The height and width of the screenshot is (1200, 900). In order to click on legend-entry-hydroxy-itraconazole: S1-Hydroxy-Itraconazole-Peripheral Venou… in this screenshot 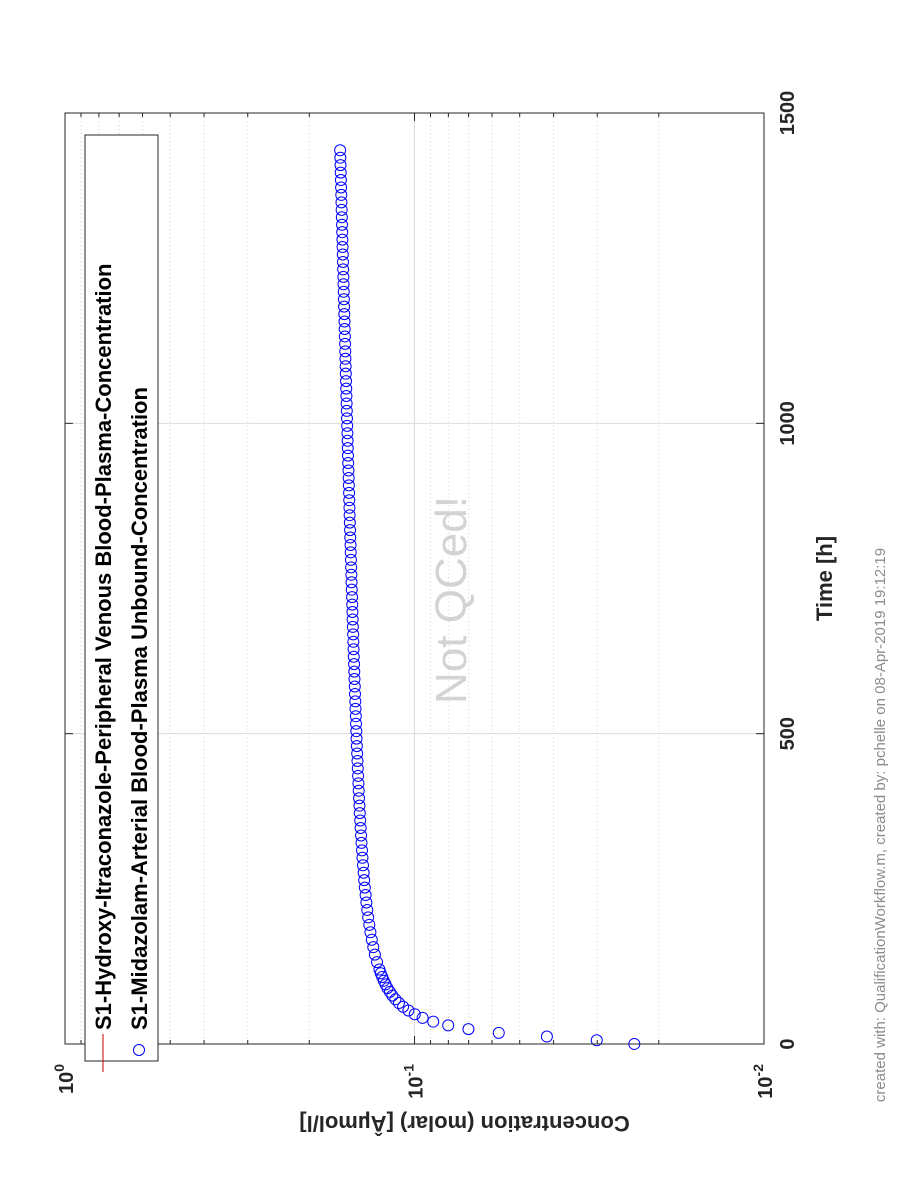, I will do `click(103, 647)`.